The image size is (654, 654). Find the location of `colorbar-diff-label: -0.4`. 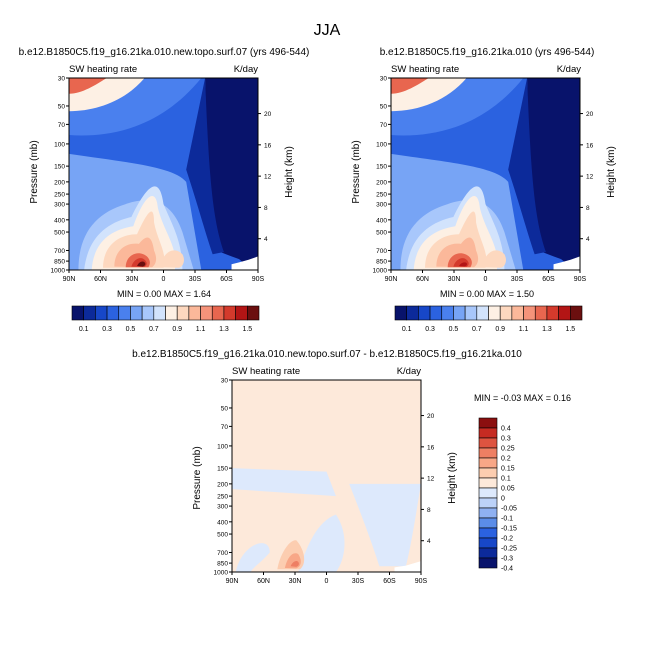

colorbar-diff-label: -0.4 is located at coordinates (507, 569).